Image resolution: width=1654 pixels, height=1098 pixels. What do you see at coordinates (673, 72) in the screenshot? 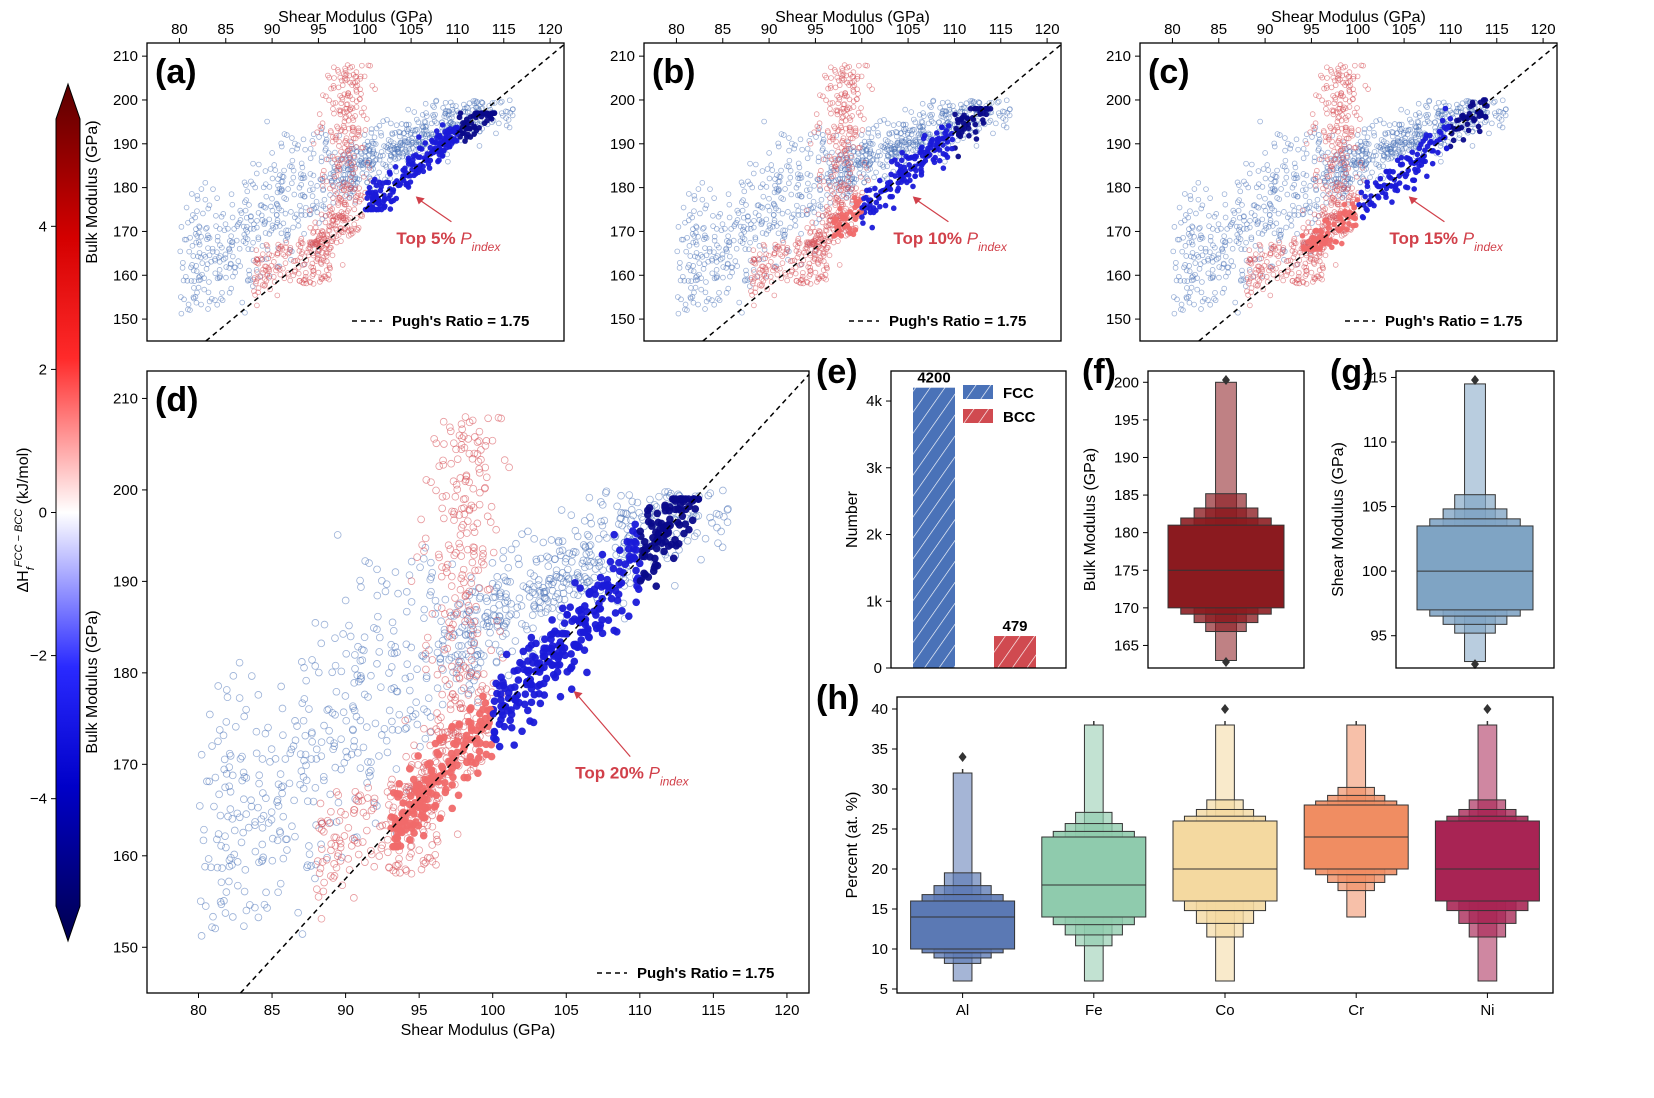
I see `panel-label: (b)` at bounding box center [673, 72].